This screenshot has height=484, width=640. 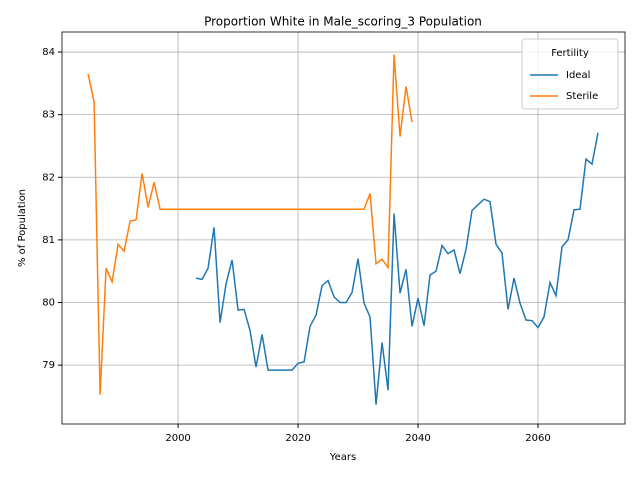 I want to click on y-tick-label: 84, so click(x=48, y=52).